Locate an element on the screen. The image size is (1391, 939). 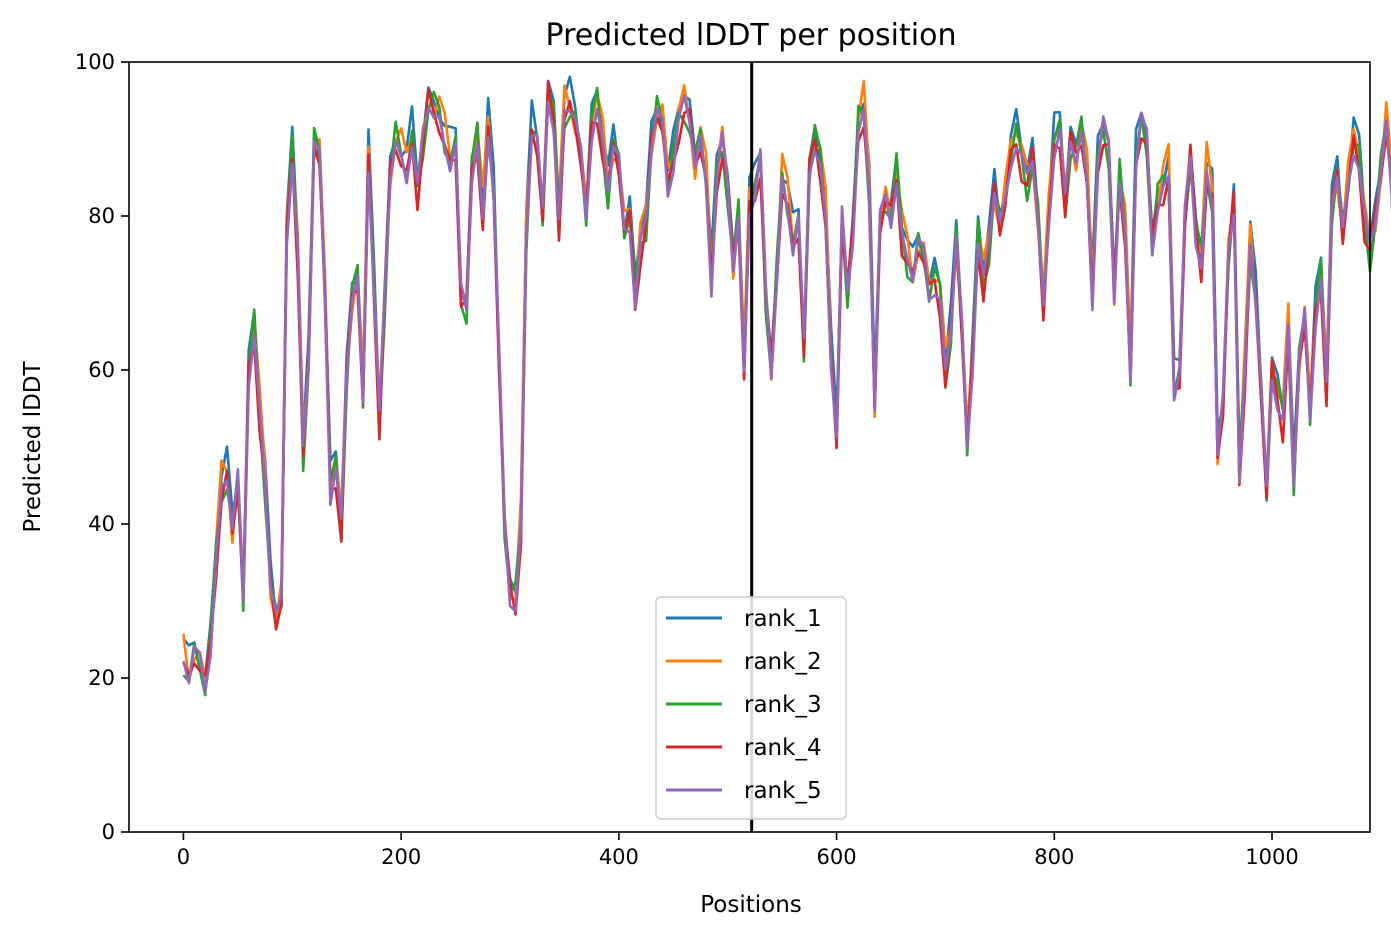
y-tick-label: 40 is located at coordinates (101, 524).